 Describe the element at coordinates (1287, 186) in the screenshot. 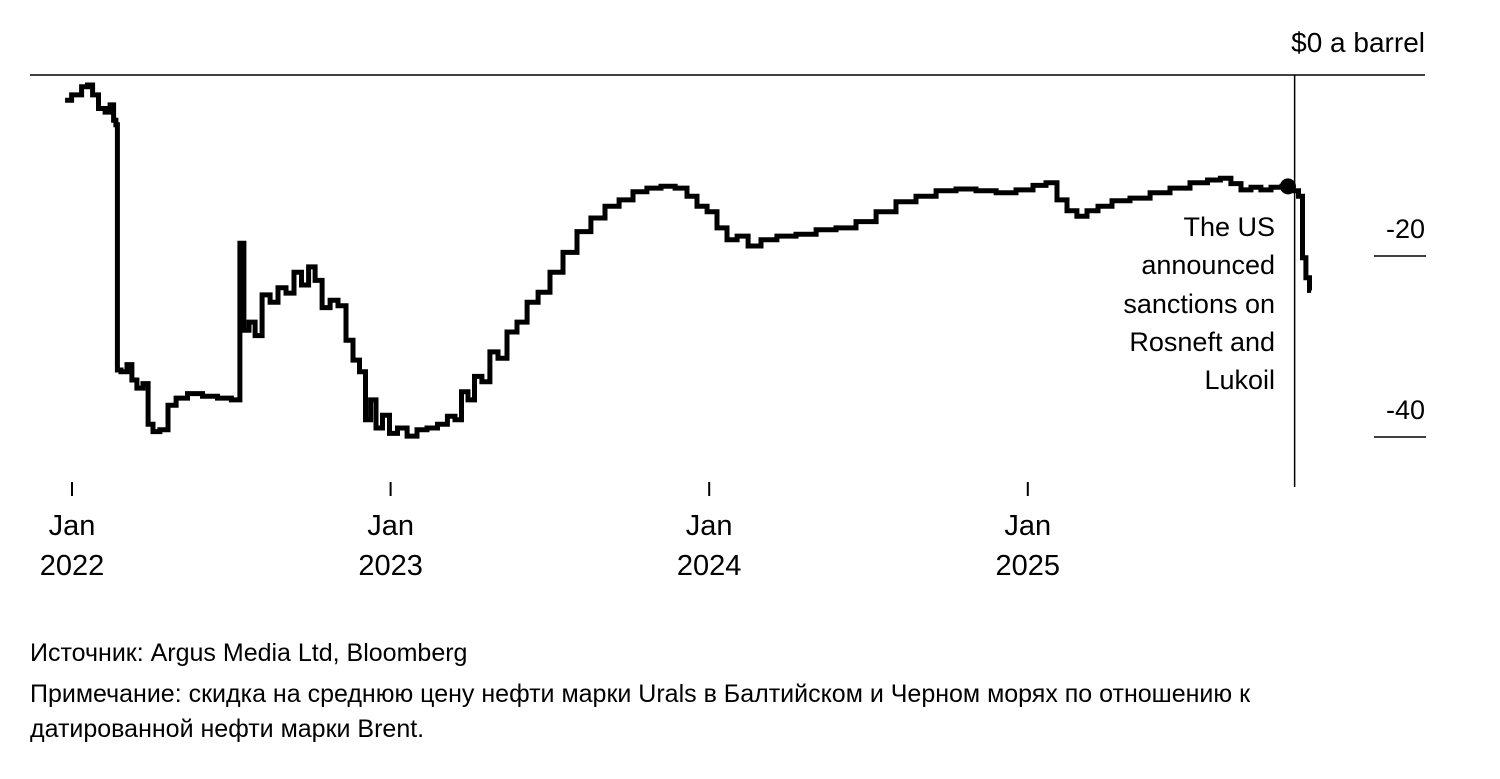

I see `latest-point-marker` at that location.